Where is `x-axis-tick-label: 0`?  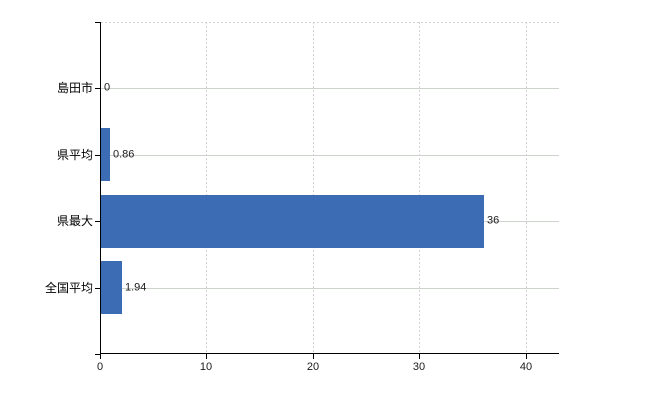 x-axis-tick-label: 0 is located at coordinates (100, 367).